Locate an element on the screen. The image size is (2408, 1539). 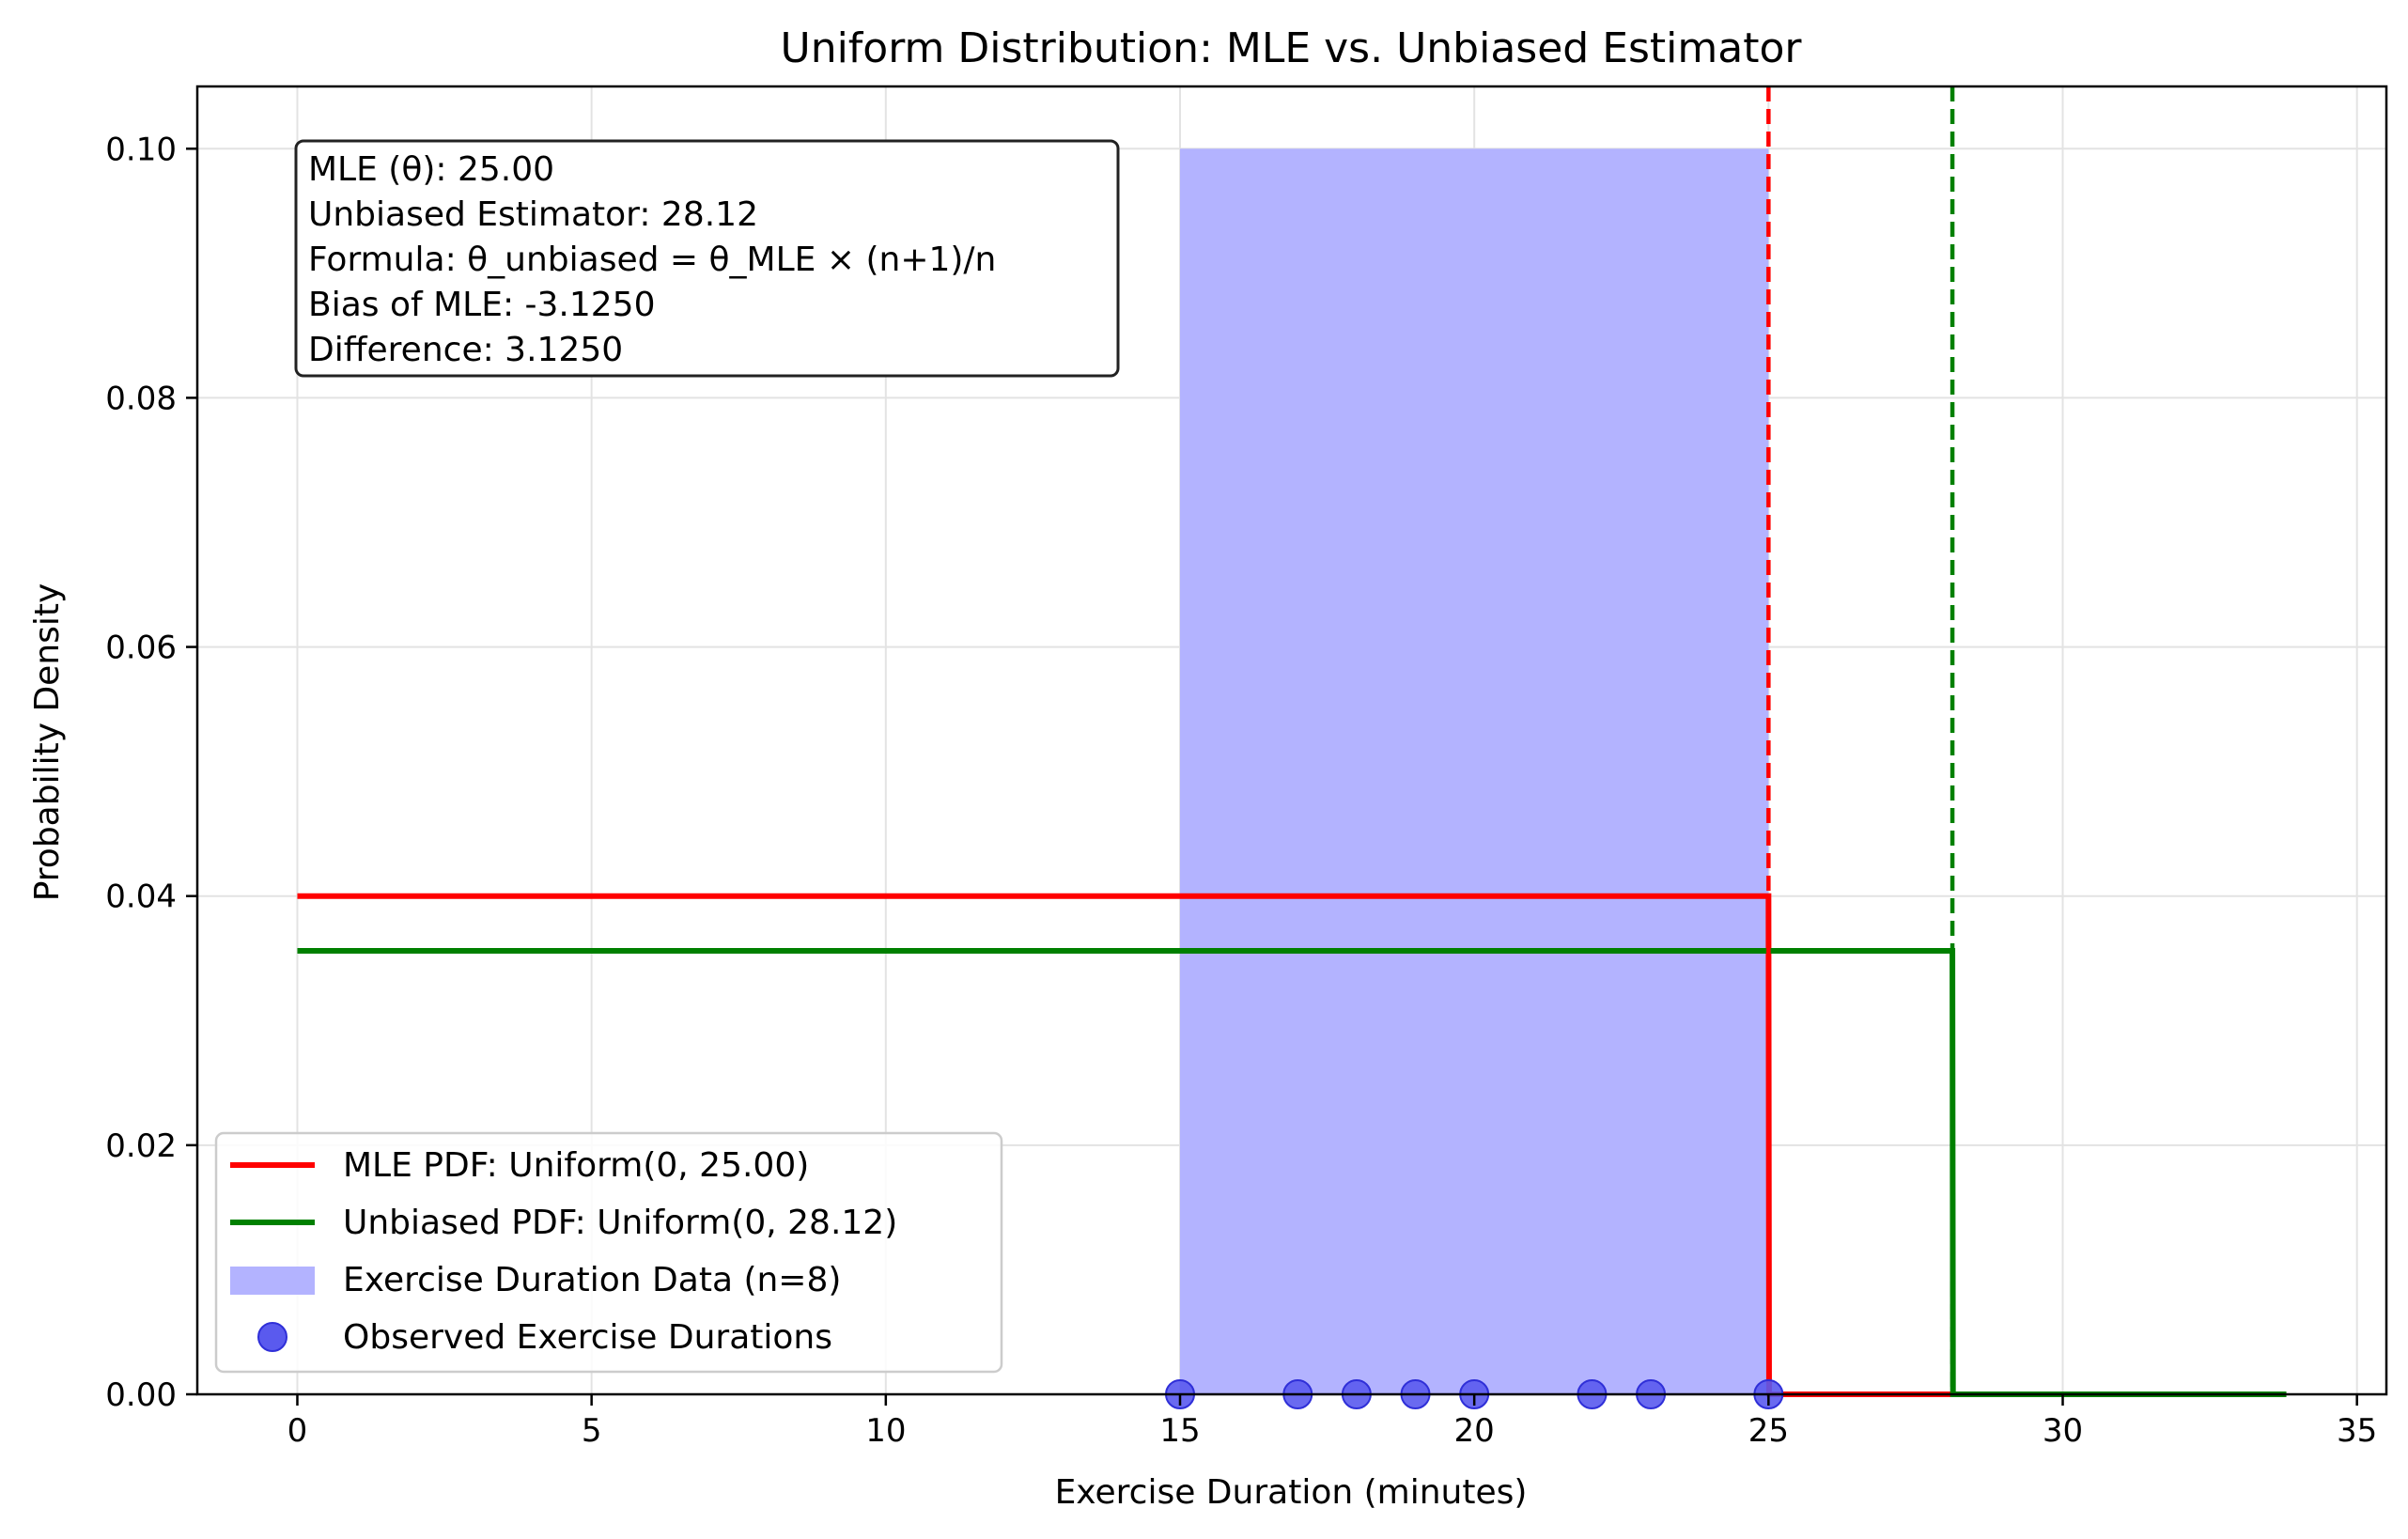
legend-label-1: Unbiased PDF: Uniform(0, 28.12) is located at coordinates (620, 1223).